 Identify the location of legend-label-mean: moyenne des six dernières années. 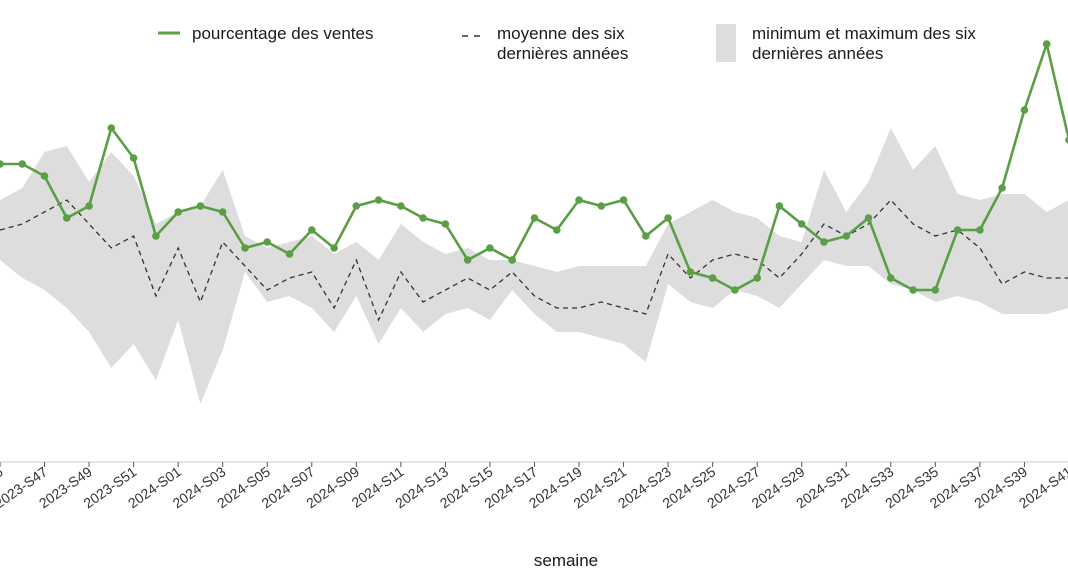
(563, 43).